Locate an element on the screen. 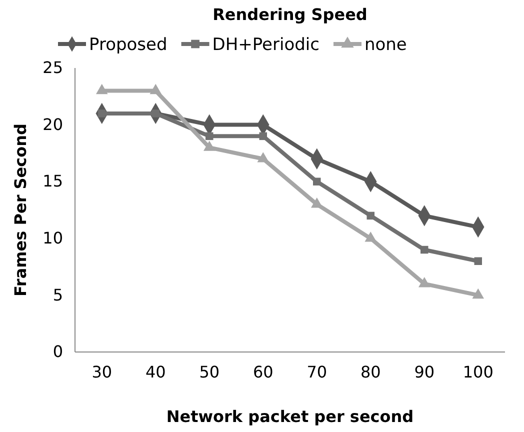 The width and height of the screenshot is (524, 432). legend-label: DH+Periodic is located at coordinates (266, 45).